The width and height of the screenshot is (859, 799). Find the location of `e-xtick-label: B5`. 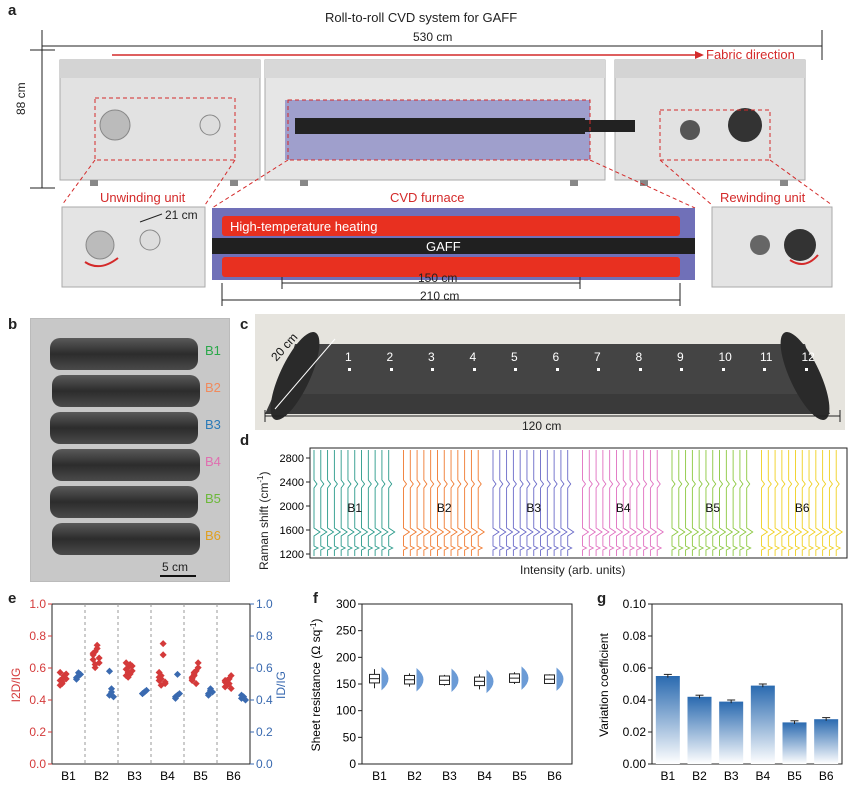

e-xtick-label: B5 is located at coordinates (200, 776).